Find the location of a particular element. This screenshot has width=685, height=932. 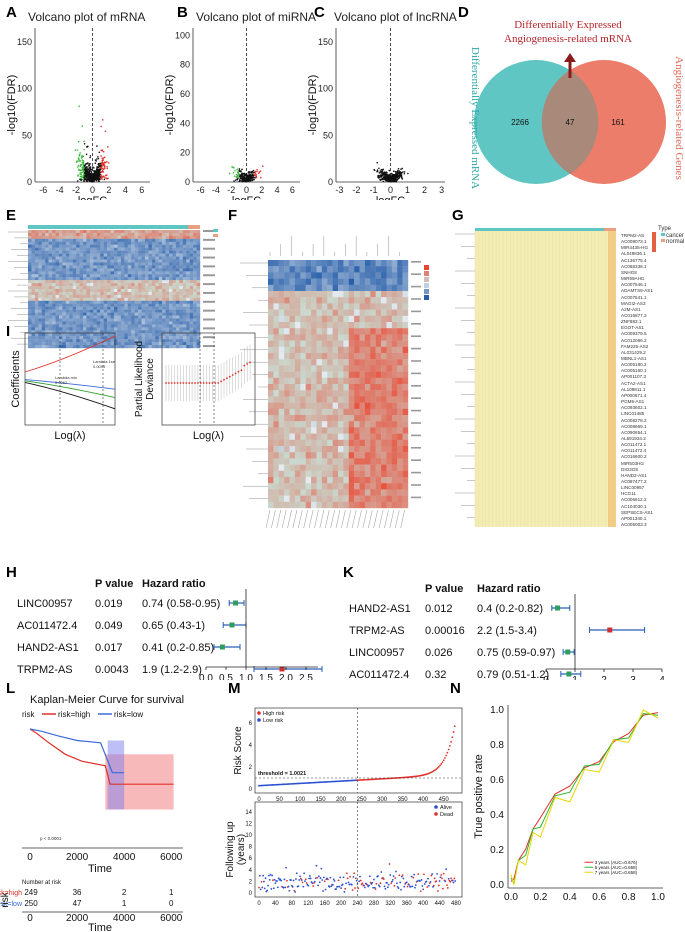

heatmap-g-gene-label: MBNL1-AS1 is located at coordinates (634, 358).